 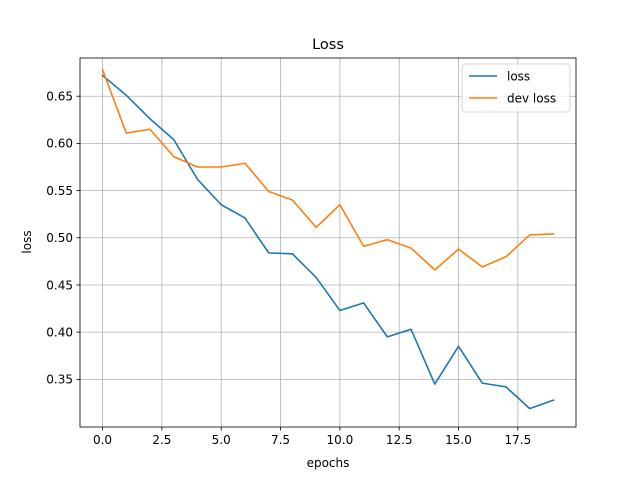 What do you see at coordinates (458, 440) in the screenshot?
I see `x-tick-label: 15.0` at bounding box center [458, 440].